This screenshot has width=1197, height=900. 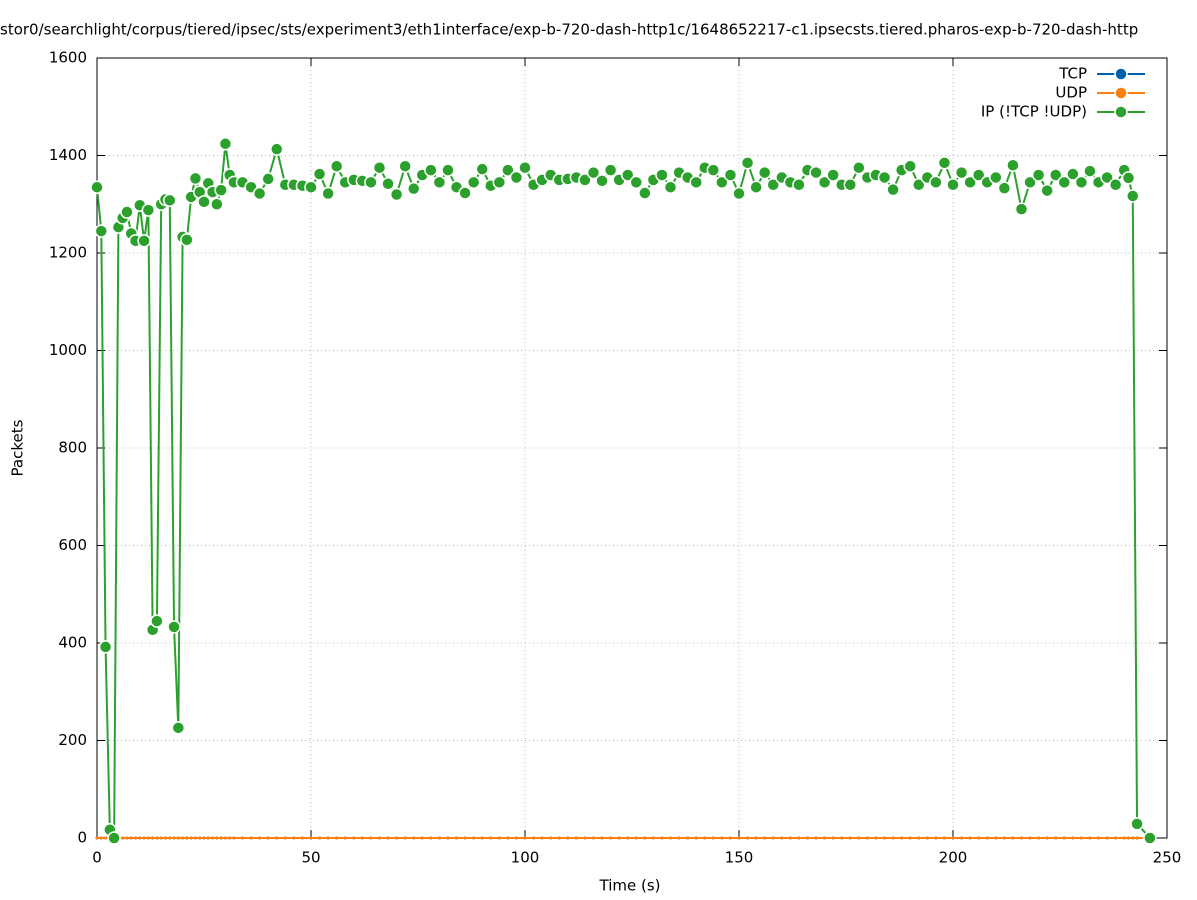 I want to click on y-tick-label: 1600, so click(x=68, y=58).